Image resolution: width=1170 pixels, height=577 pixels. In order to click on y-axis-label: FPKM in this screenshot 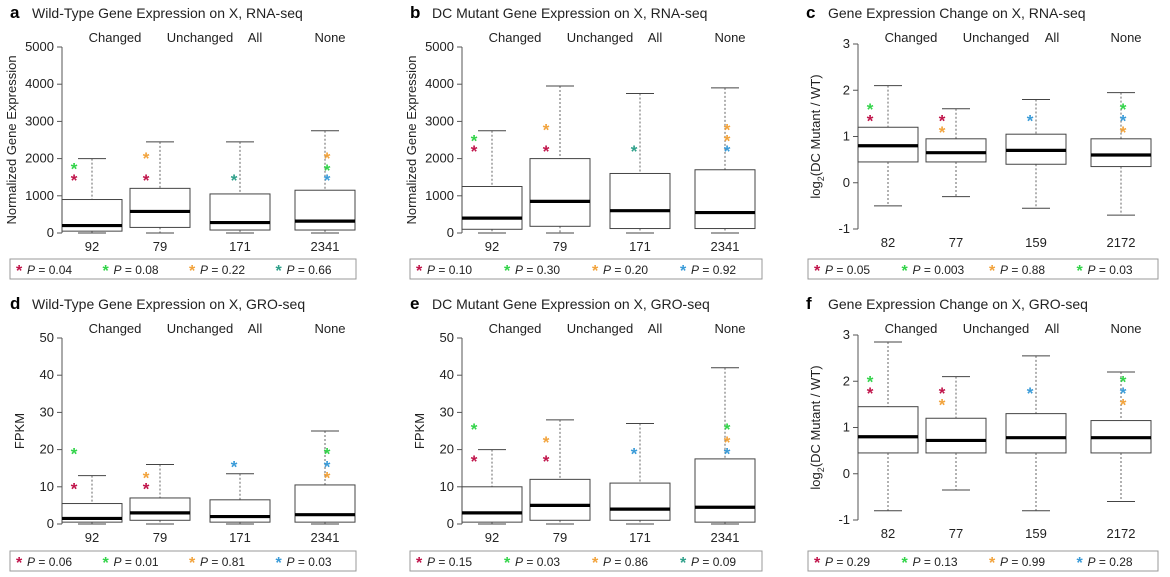, I will do `click(19, 431)`.